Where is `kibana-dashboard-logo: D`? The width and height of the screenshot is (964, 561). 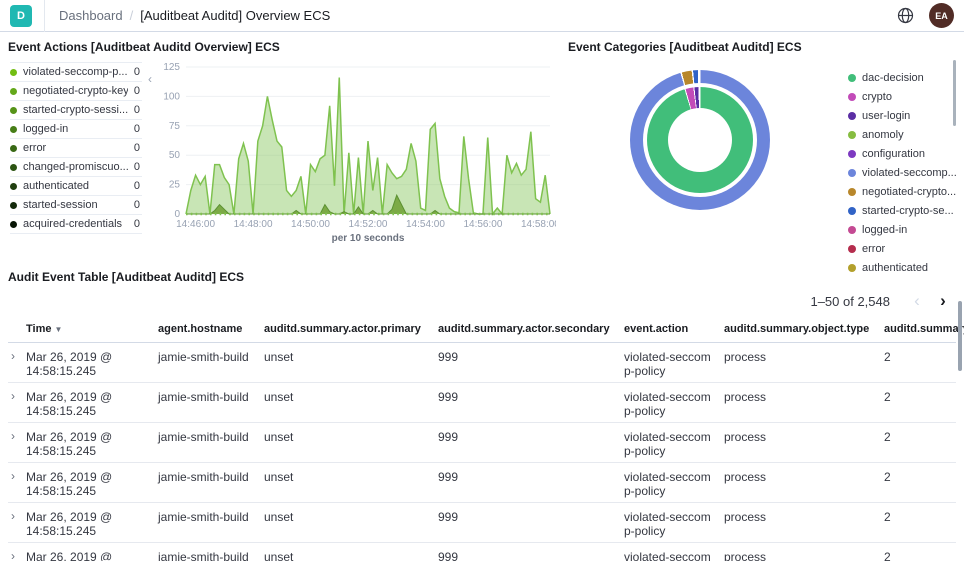 kibana-dashboard-logo: D is located at coordinates (21, 15).